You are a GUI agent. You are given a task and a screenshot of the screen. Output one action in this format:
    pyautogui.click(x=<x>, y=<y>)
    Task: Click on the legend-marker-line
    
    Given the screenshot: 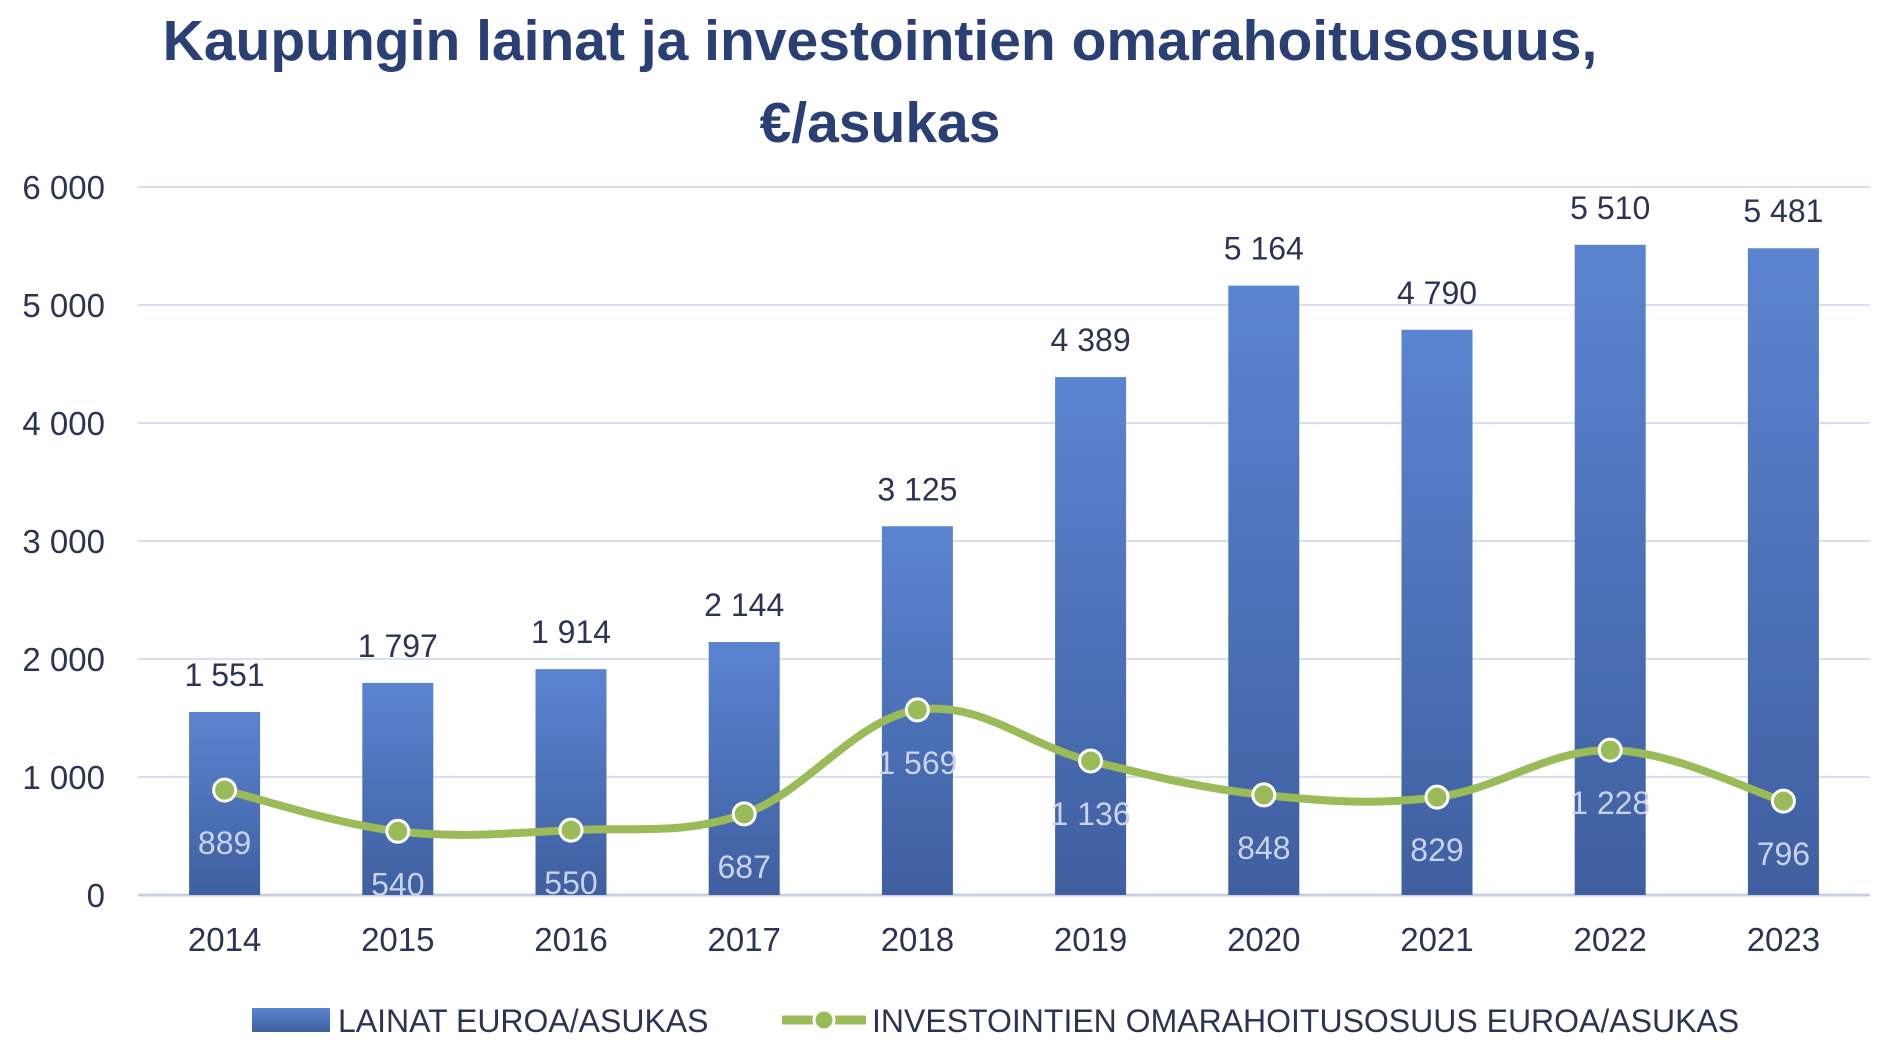 What is the action you would take?
    pyautogui.click(x=824, y=1020)
    